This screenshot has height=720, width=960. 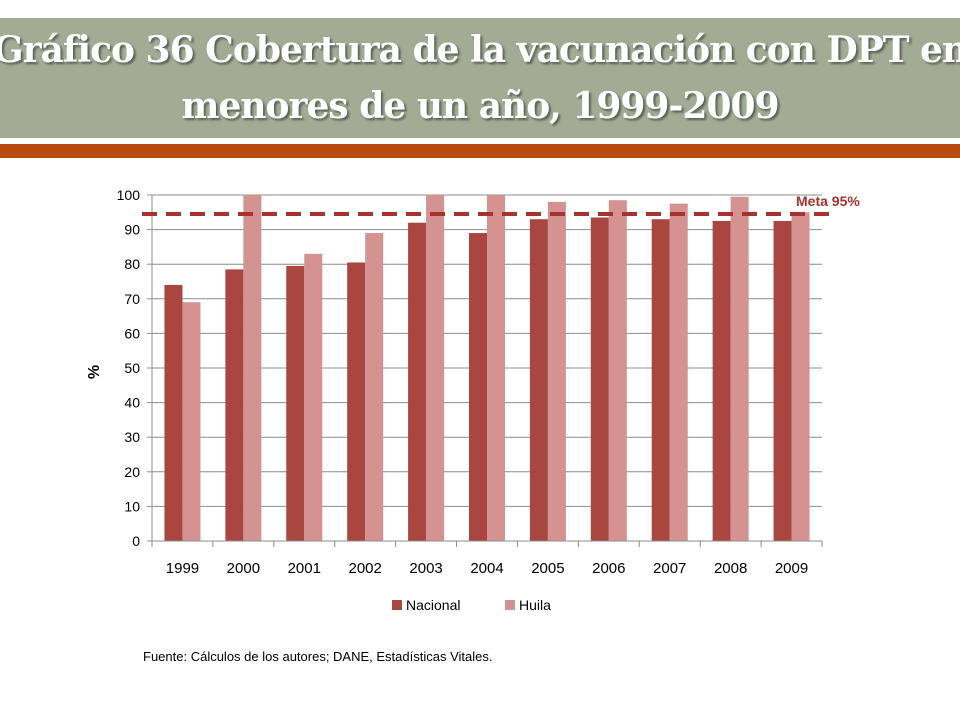 What do you see at coordinates (132, 403) in the screenshot?
I see `y-tick-label: 40` at bounding box center [132, 403].